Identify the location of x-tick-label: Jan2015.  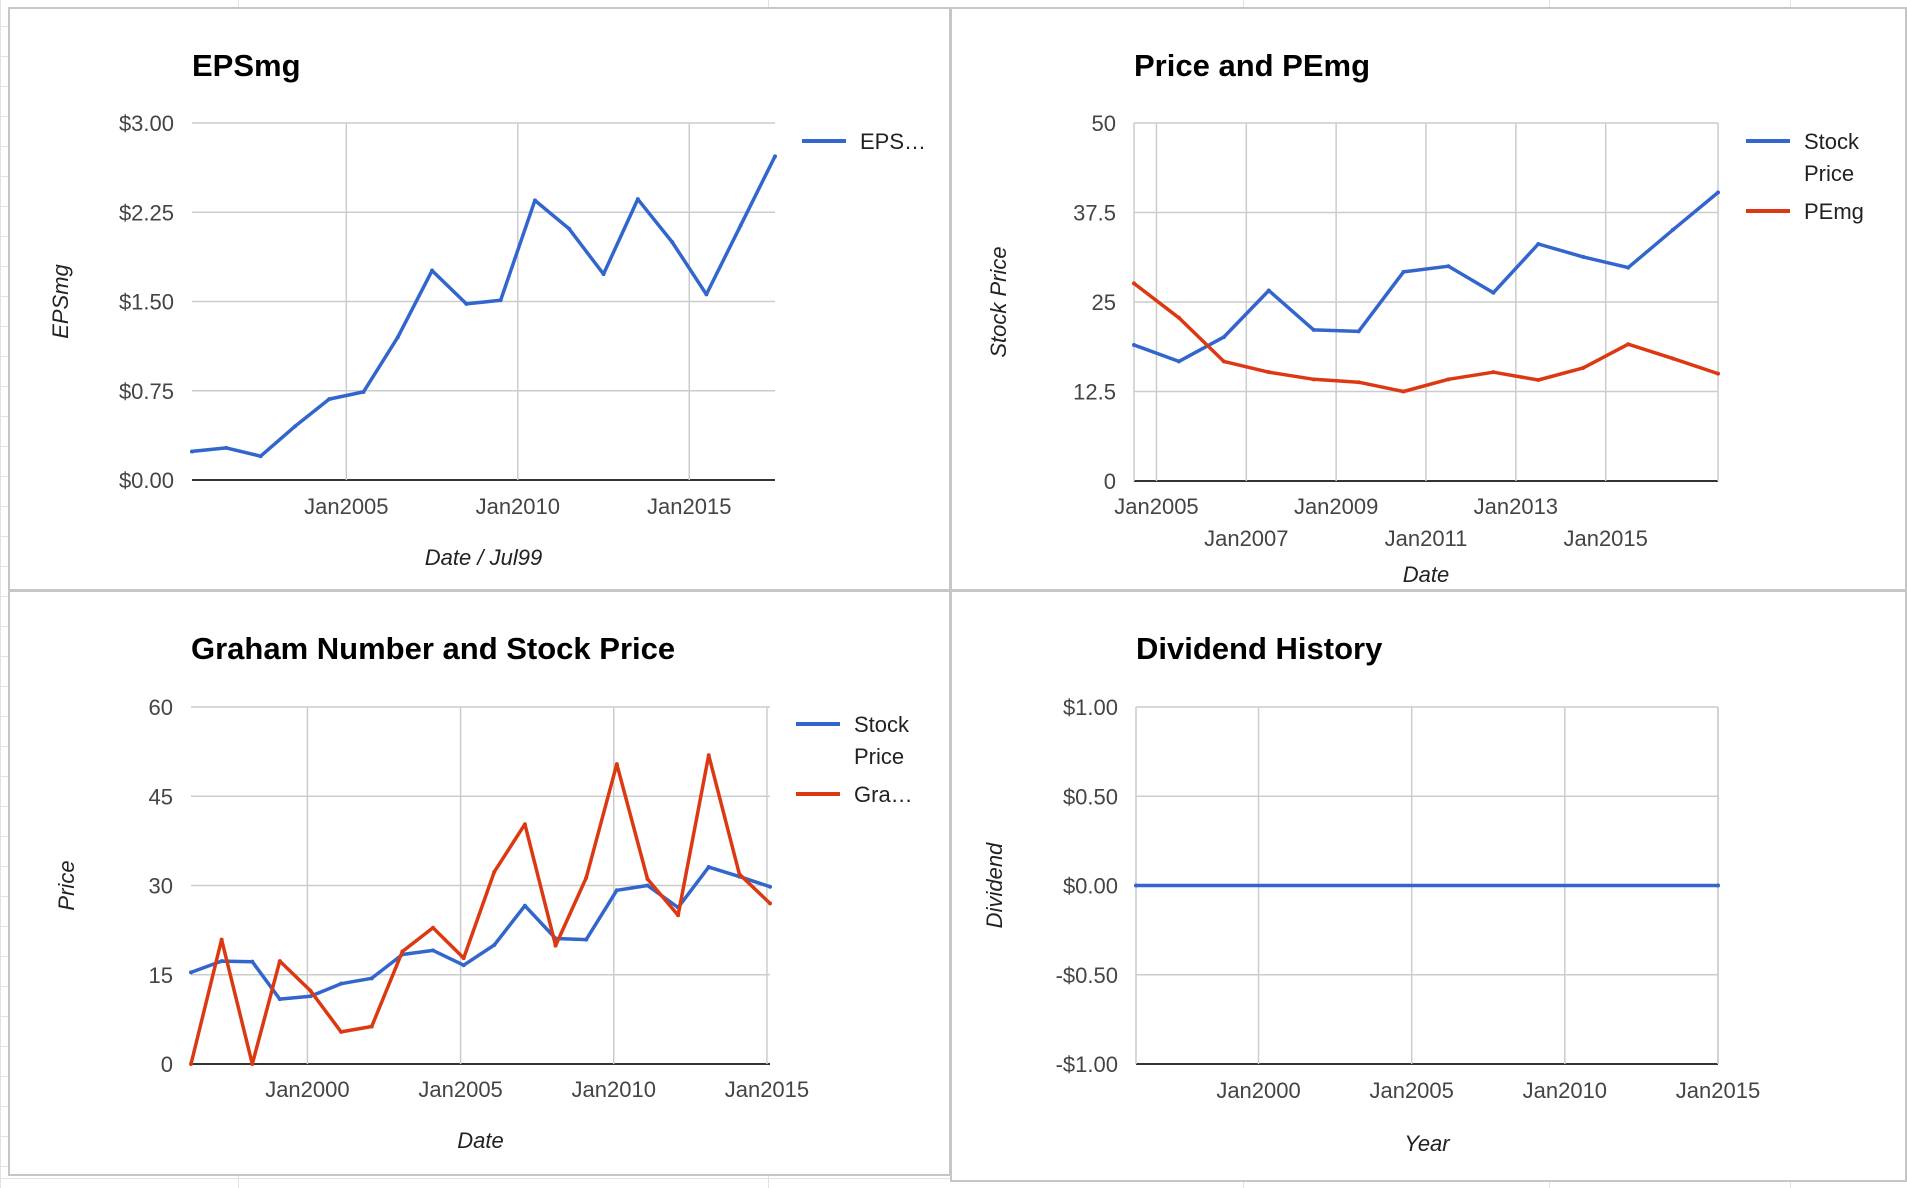
(689, 506).